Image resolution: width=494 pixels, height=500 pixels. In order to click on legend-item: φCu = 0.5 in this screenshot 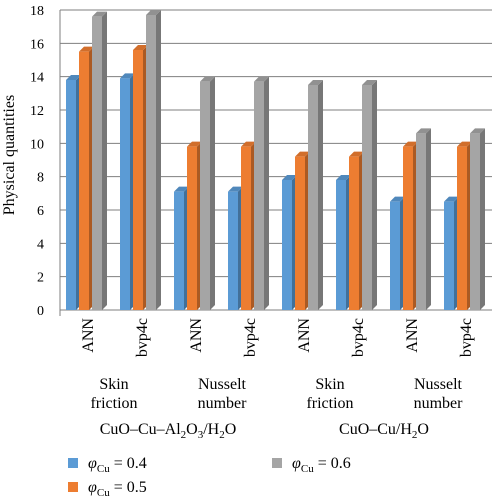, I will do `click(107, 489)`.